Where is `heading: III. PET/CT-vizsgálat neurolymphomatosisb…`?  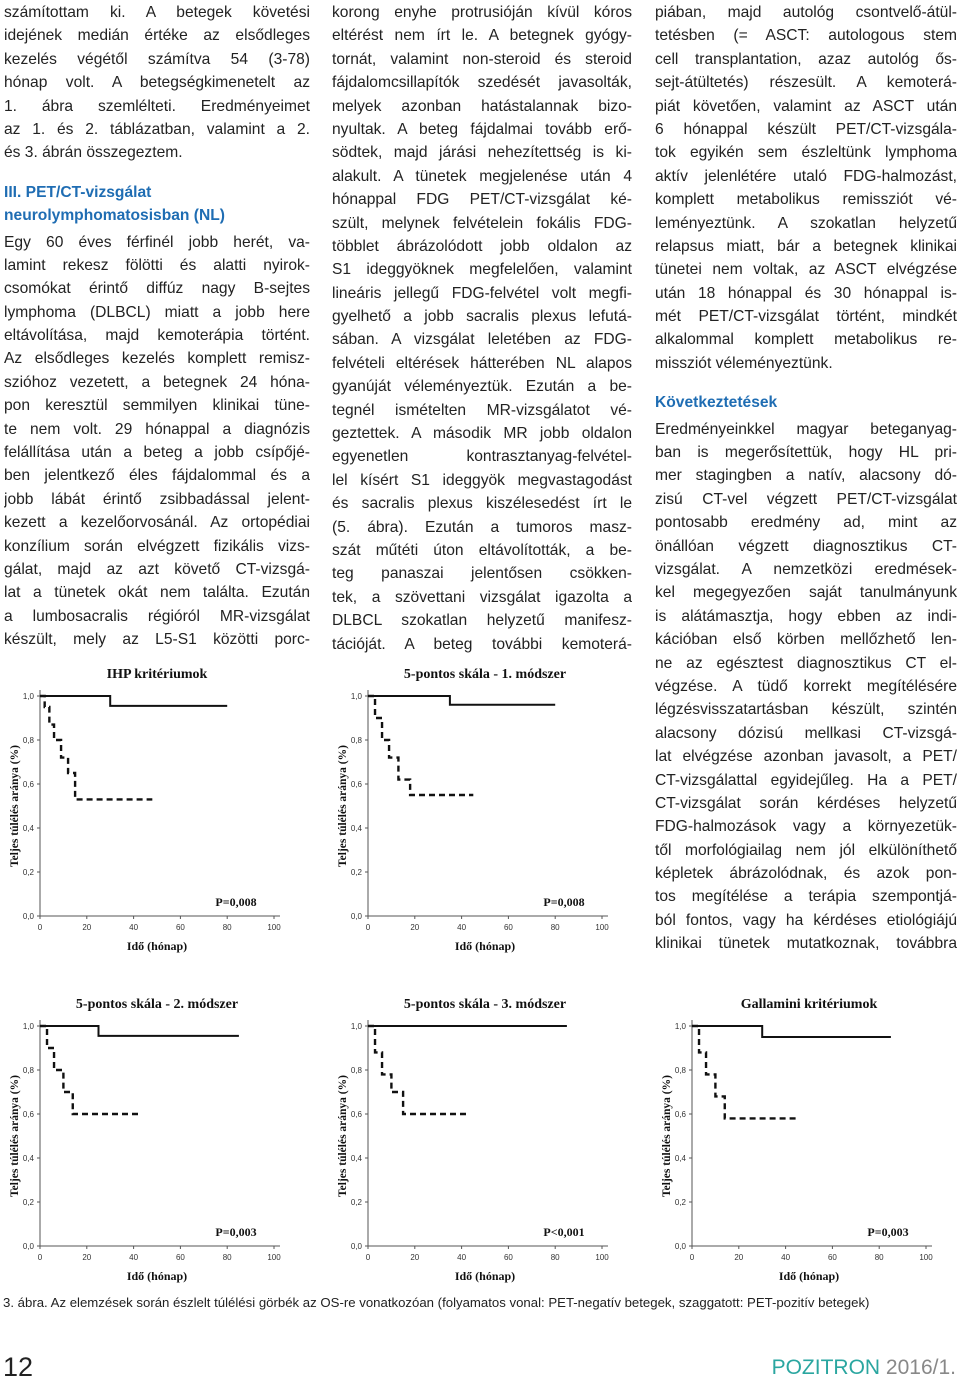 heading: III. PET/CT-vizsgálat neurolymphomatosisb… is located at coordinates (157, 204).